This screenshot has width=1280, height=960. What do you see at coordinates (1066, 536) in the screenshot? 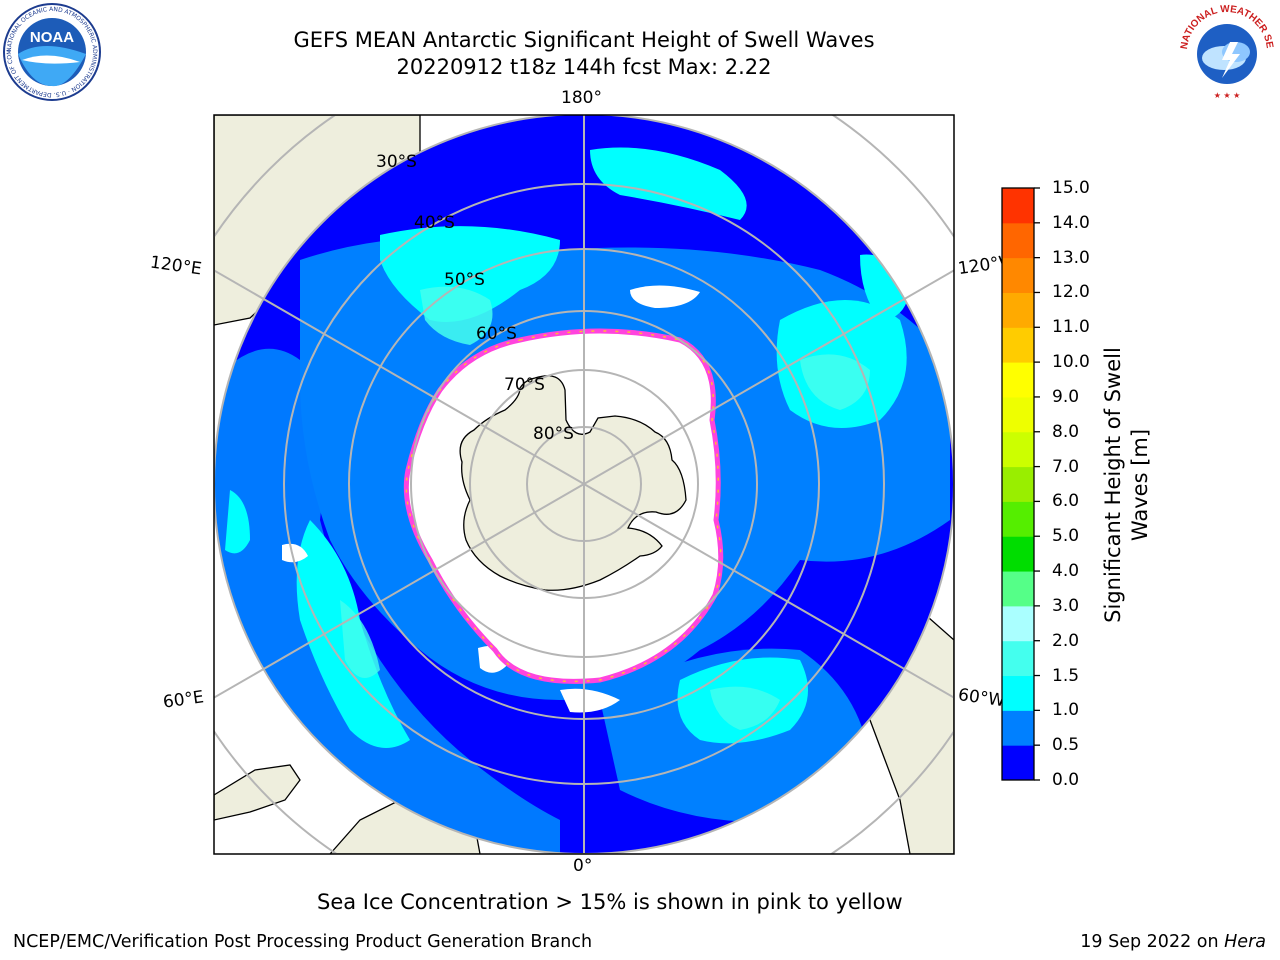
I see `colorbar-tick-label: 5.0` at bounding box center [1066, 536].